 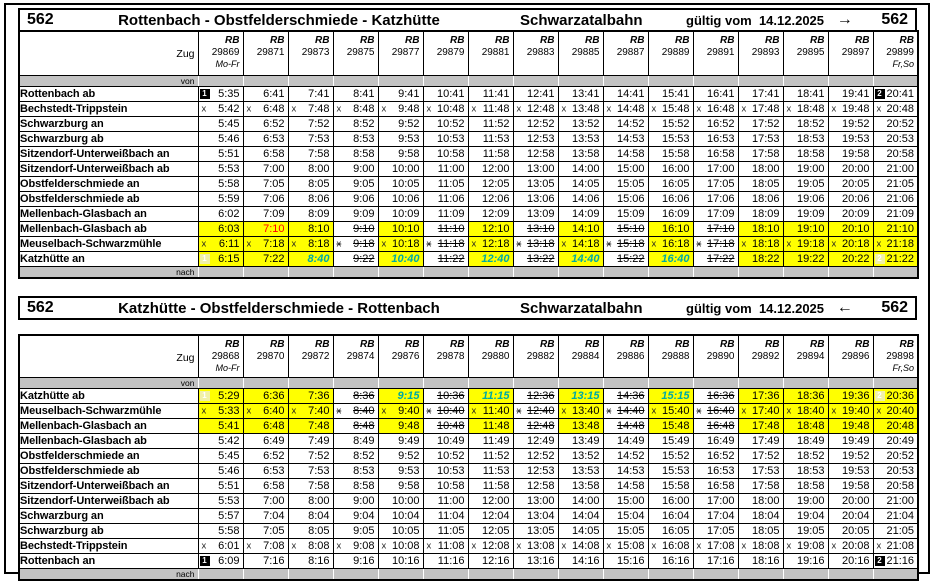 I want to click on time-value: 9:40, so click(x=409, y=410).